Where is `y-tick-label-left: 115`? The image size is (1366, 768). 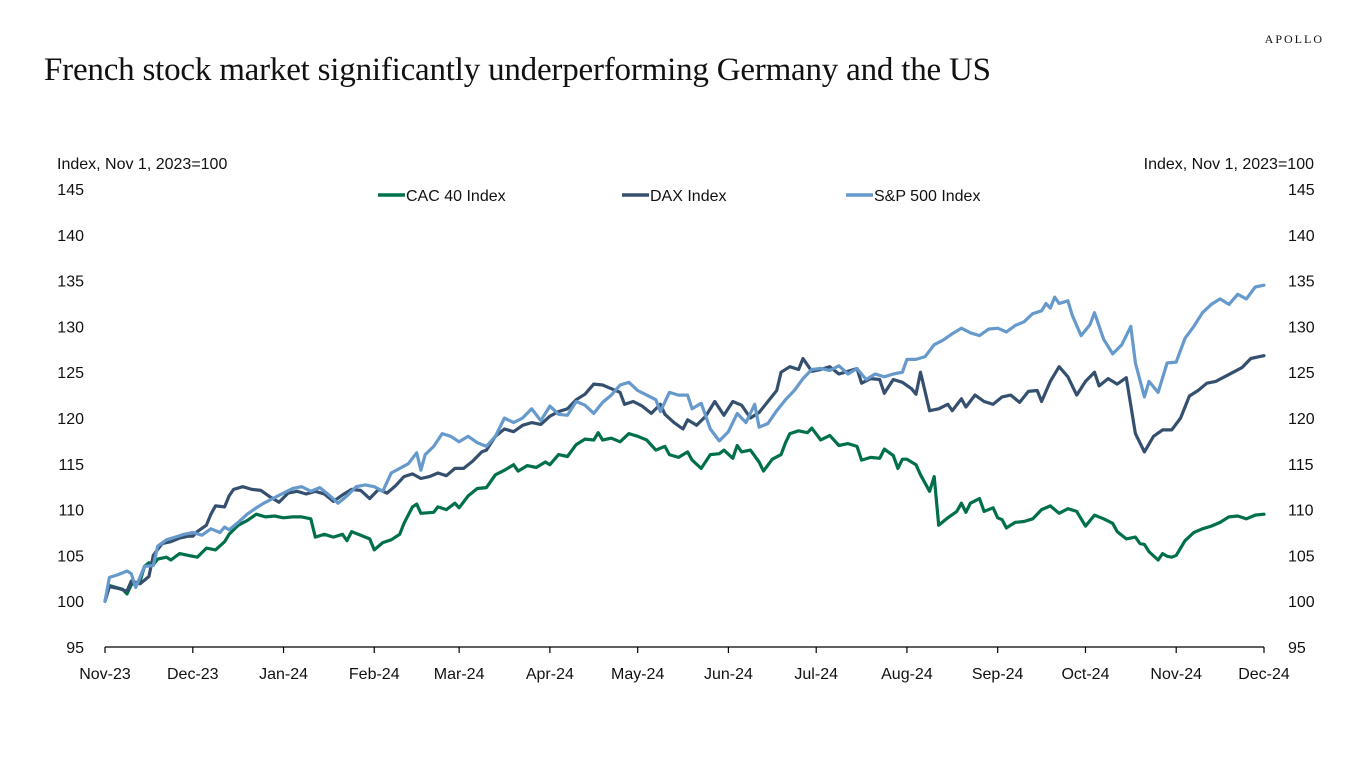 y-tick-label-left: 115 is located at coordinates (71, 465).